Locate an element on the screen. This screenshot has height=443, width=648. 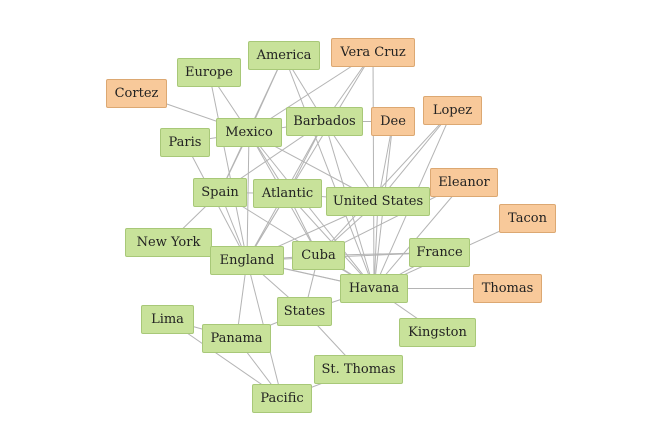
node-spain: Spain is located at coordinates (220, 192).